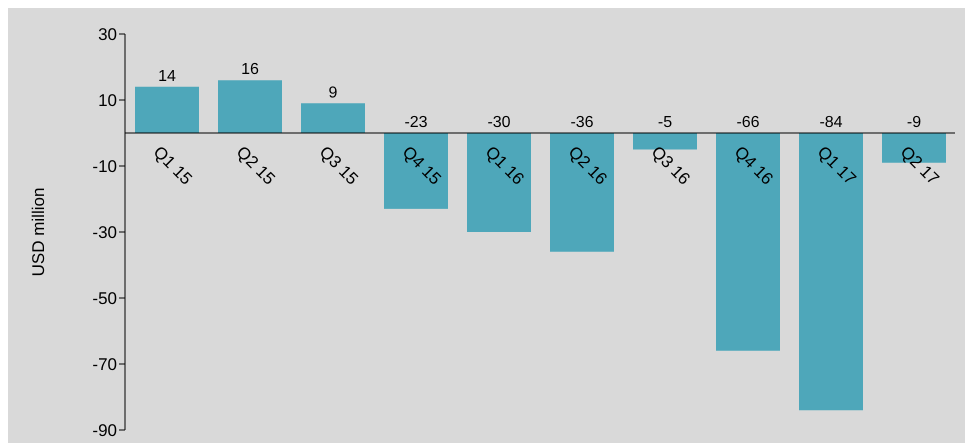  I want to click on y-tick-label: -10, so click(104, 166).